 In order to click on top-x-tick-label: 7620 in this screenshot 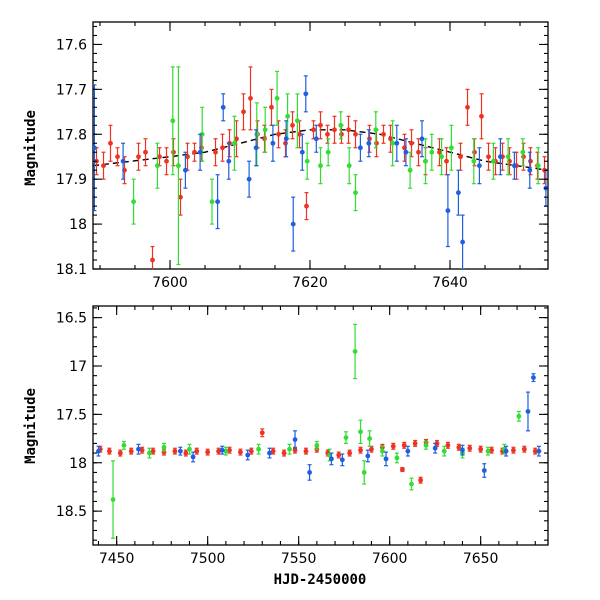, I will do `click(310, 283)`.